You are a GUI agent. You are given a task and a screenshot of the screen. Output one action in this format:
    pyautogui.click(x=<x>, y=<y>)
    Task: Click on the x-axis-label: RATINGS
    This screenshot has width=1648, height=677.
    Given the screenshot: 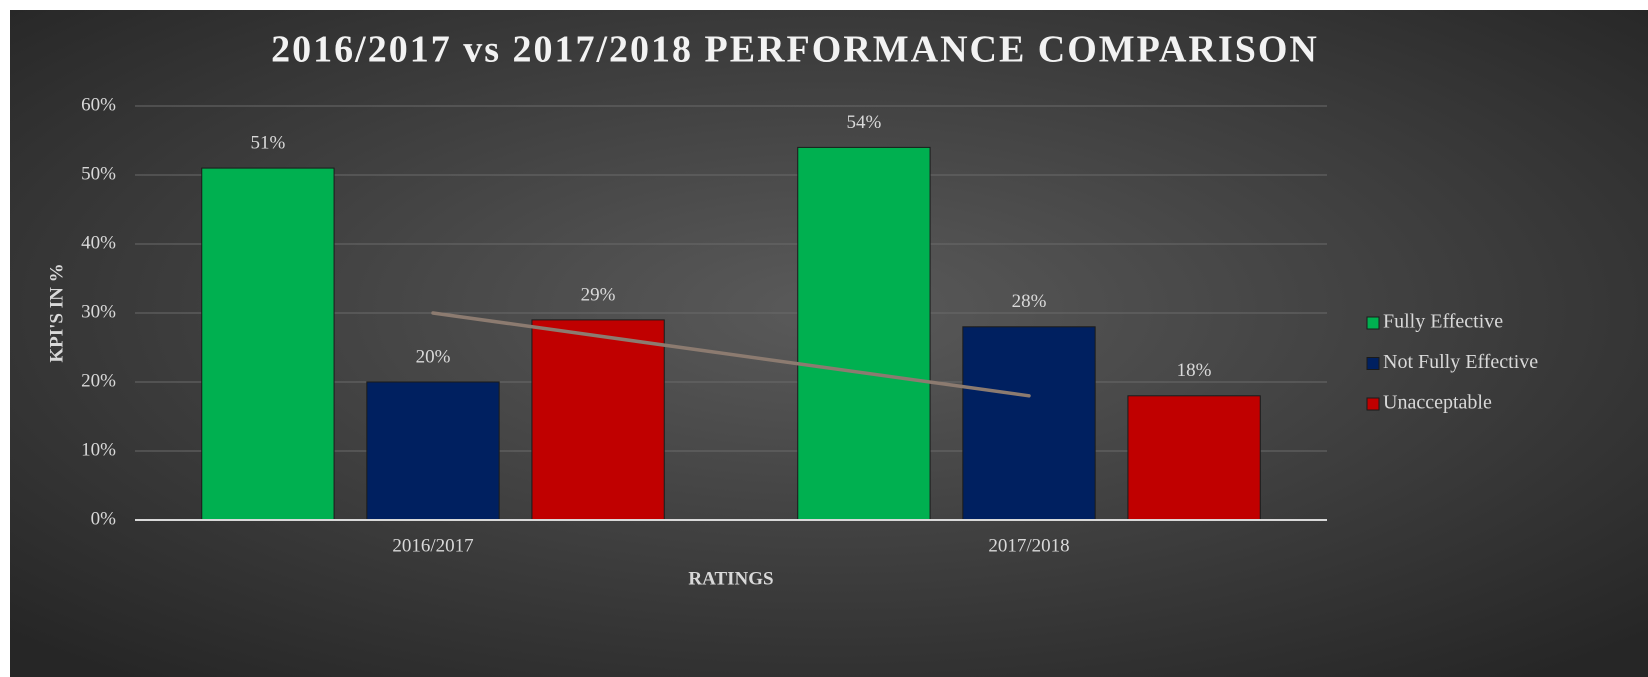 What is the action you would take?
    pyautogui.click(x=730, y=578)
    